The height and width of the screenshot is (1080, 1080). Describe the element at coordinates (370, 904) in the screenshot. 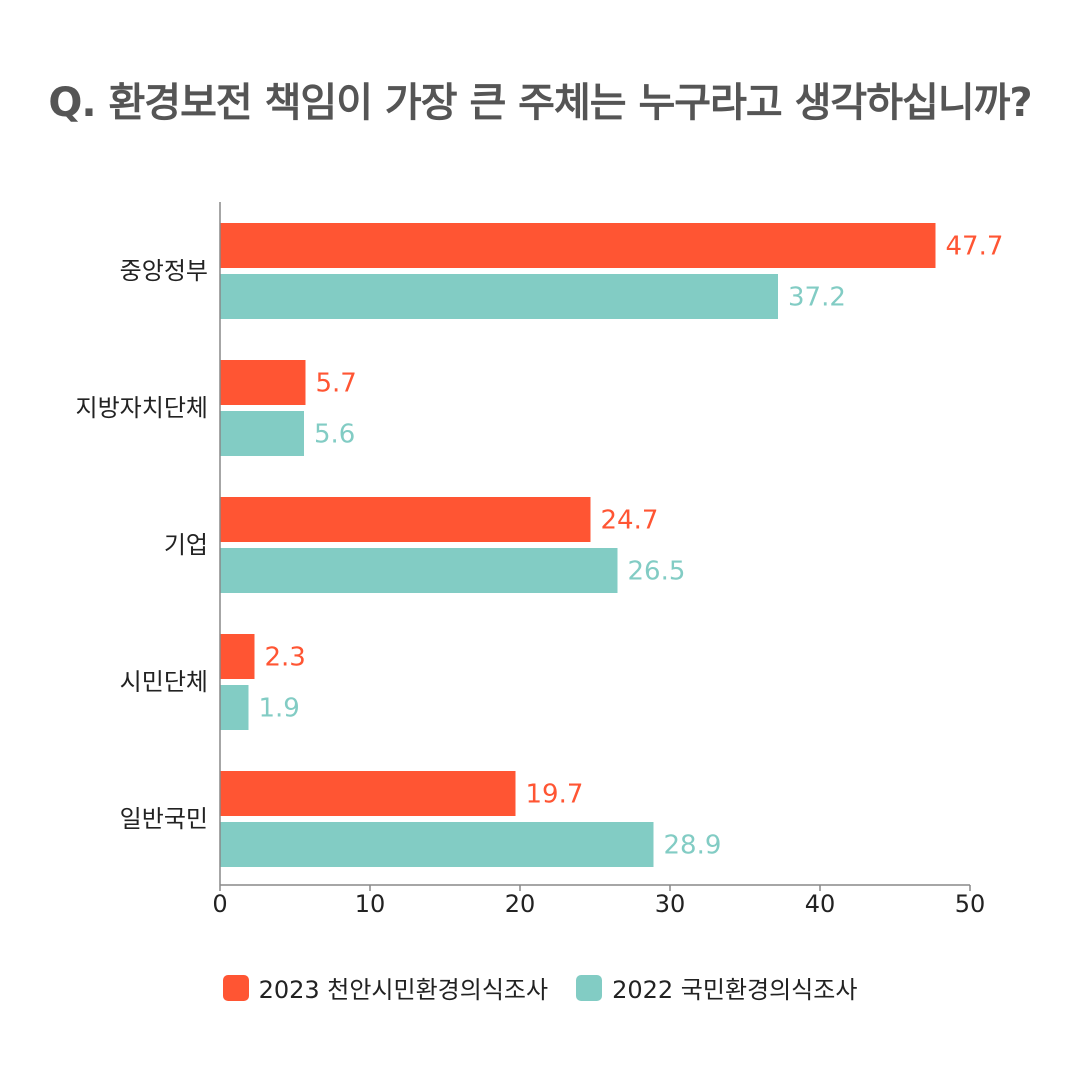

I see `x-tick-label-1: 10` at that location.